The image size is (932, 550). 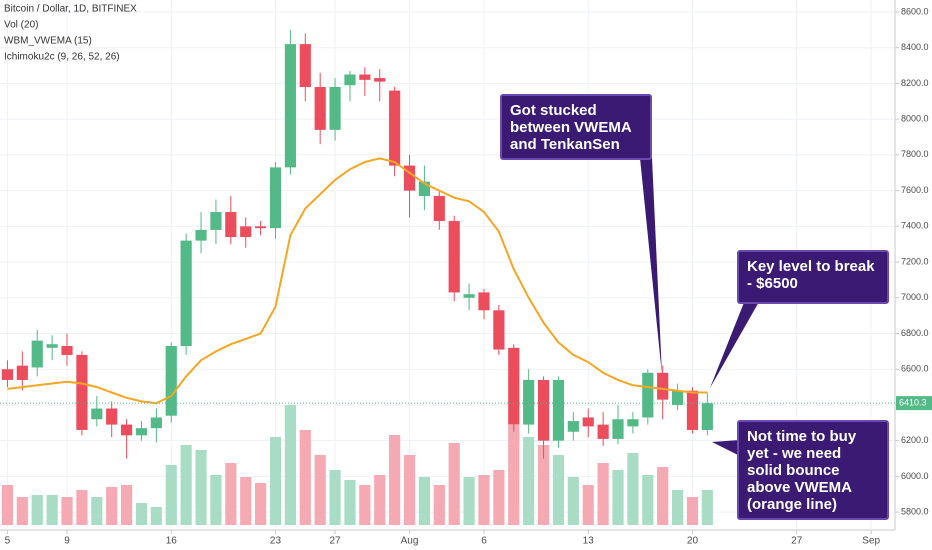 I want to click on y-tick-label: 7600.0, so click(x=915, y=190).